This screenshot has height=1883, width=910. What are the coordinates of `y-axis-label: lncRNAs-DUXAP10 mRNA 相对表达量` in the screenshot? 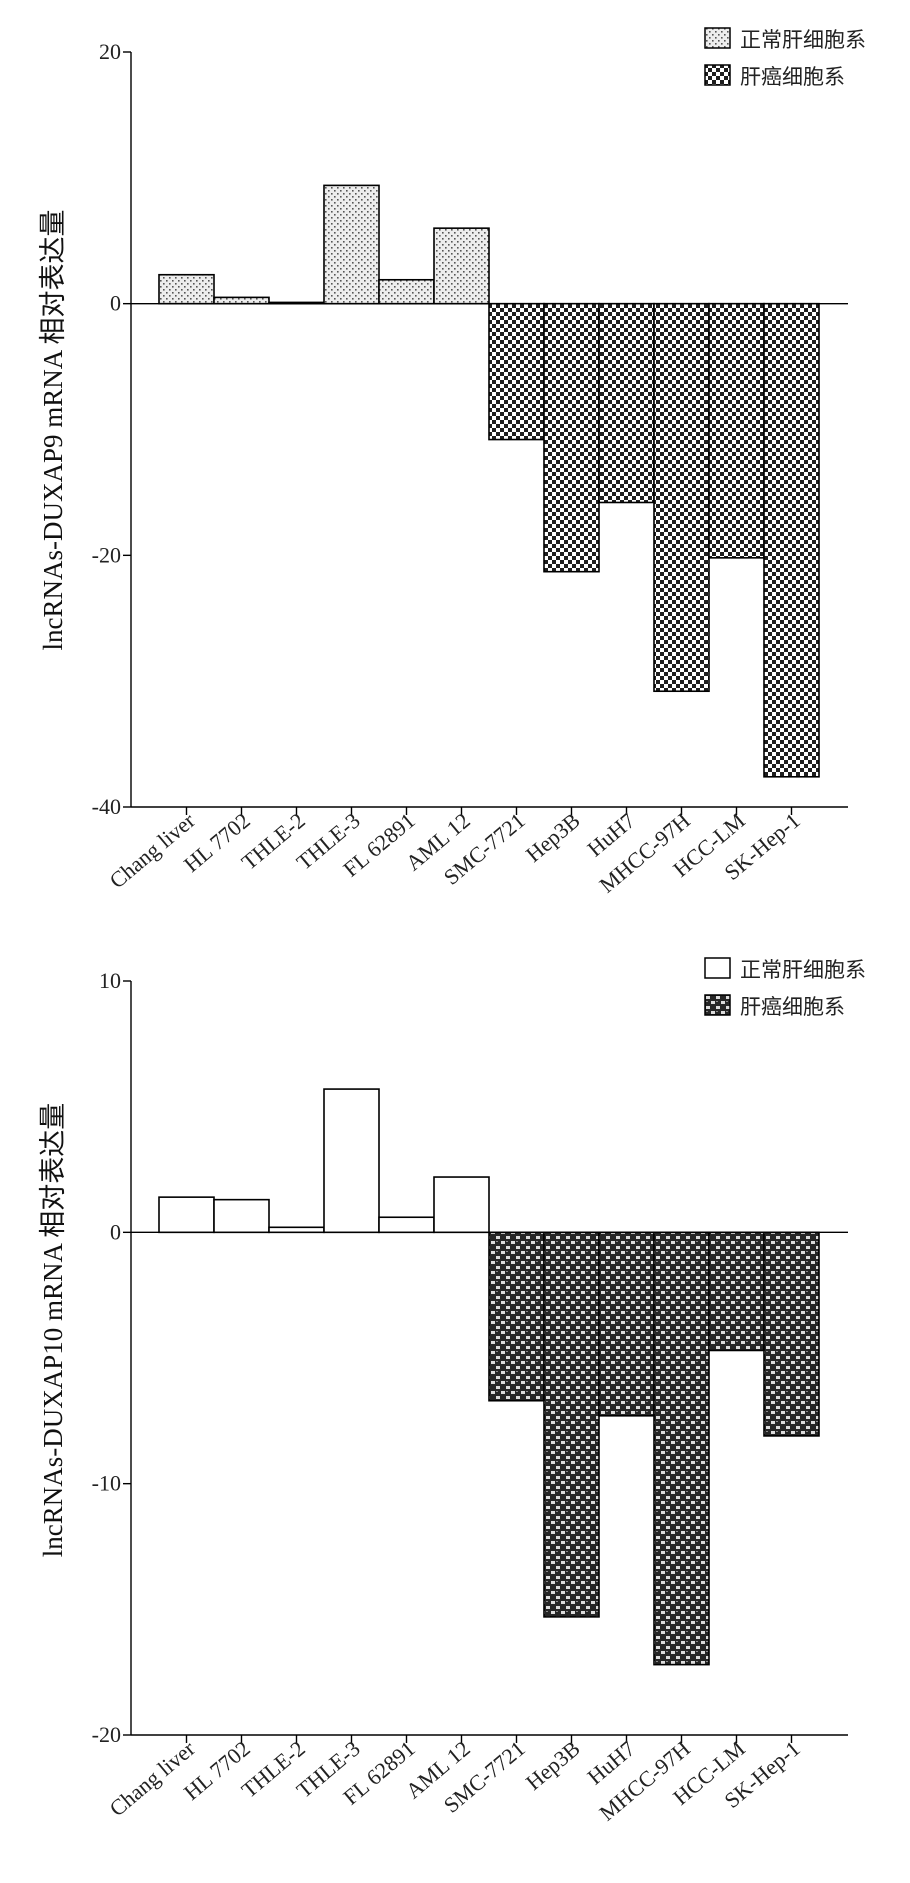 It's located at (53, 1330).